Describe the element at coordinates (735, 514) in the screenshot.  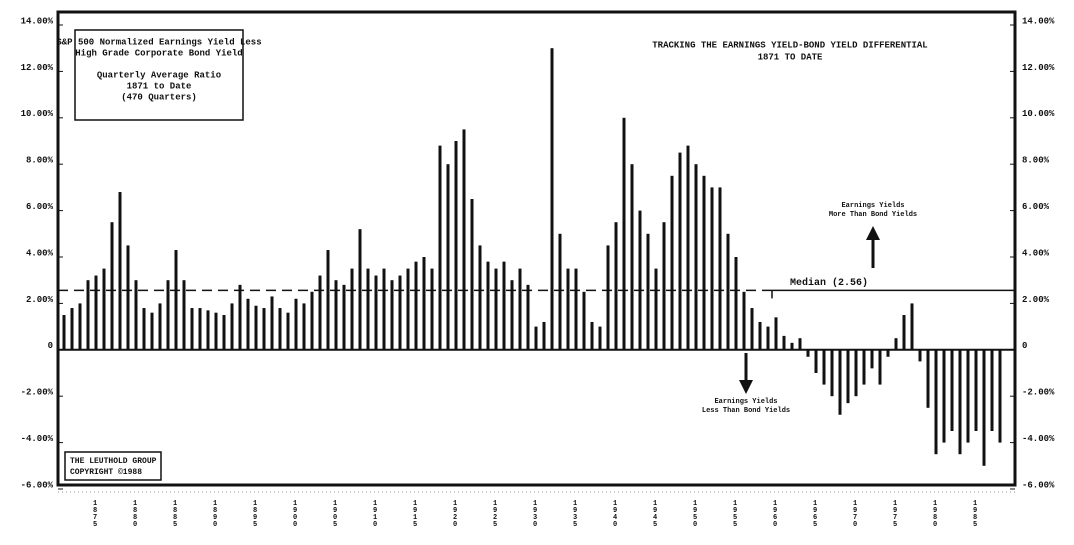
I see `x-tick-label: 1955` at that location.